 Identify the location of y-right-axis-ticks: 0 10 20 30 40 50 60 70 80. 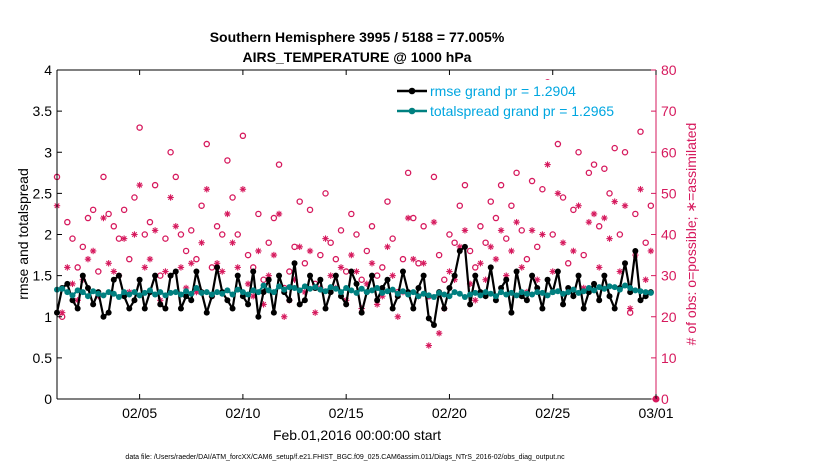
(664, 234).